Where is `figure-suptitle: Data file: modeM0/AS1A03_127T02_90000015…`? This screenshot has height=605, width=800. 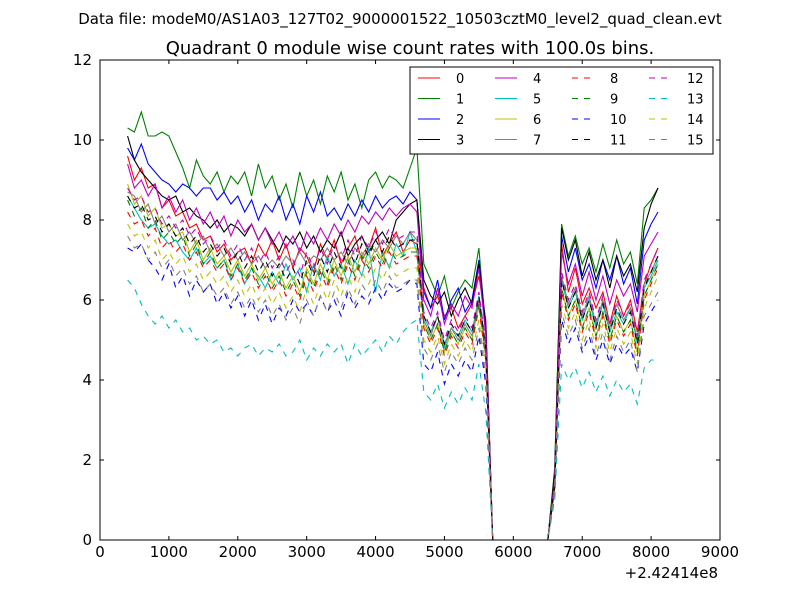 figure-suptitle: Data file: modeM0/AS1A03_127T02_90000015… is located at coordinates (400, 19).